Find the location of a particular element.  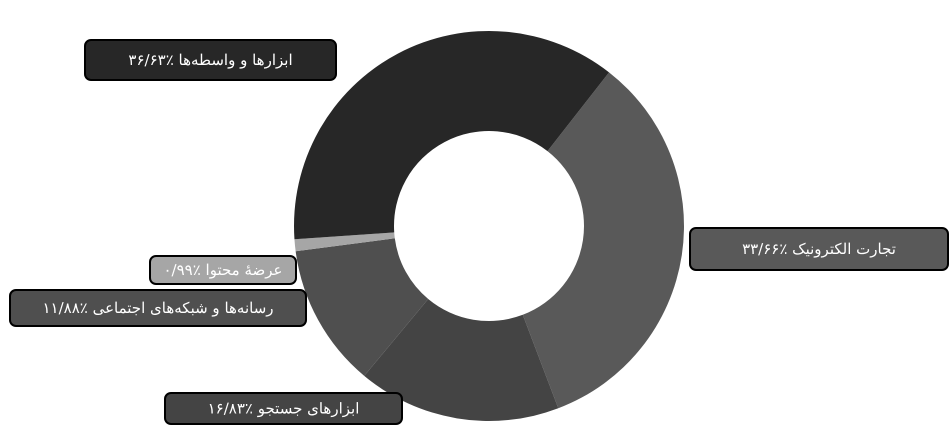

slice-label: رسانه‌ها و شبکه‌های اجتماعی ٪۱۱/۸۸ is located at coordinates (158, 308).